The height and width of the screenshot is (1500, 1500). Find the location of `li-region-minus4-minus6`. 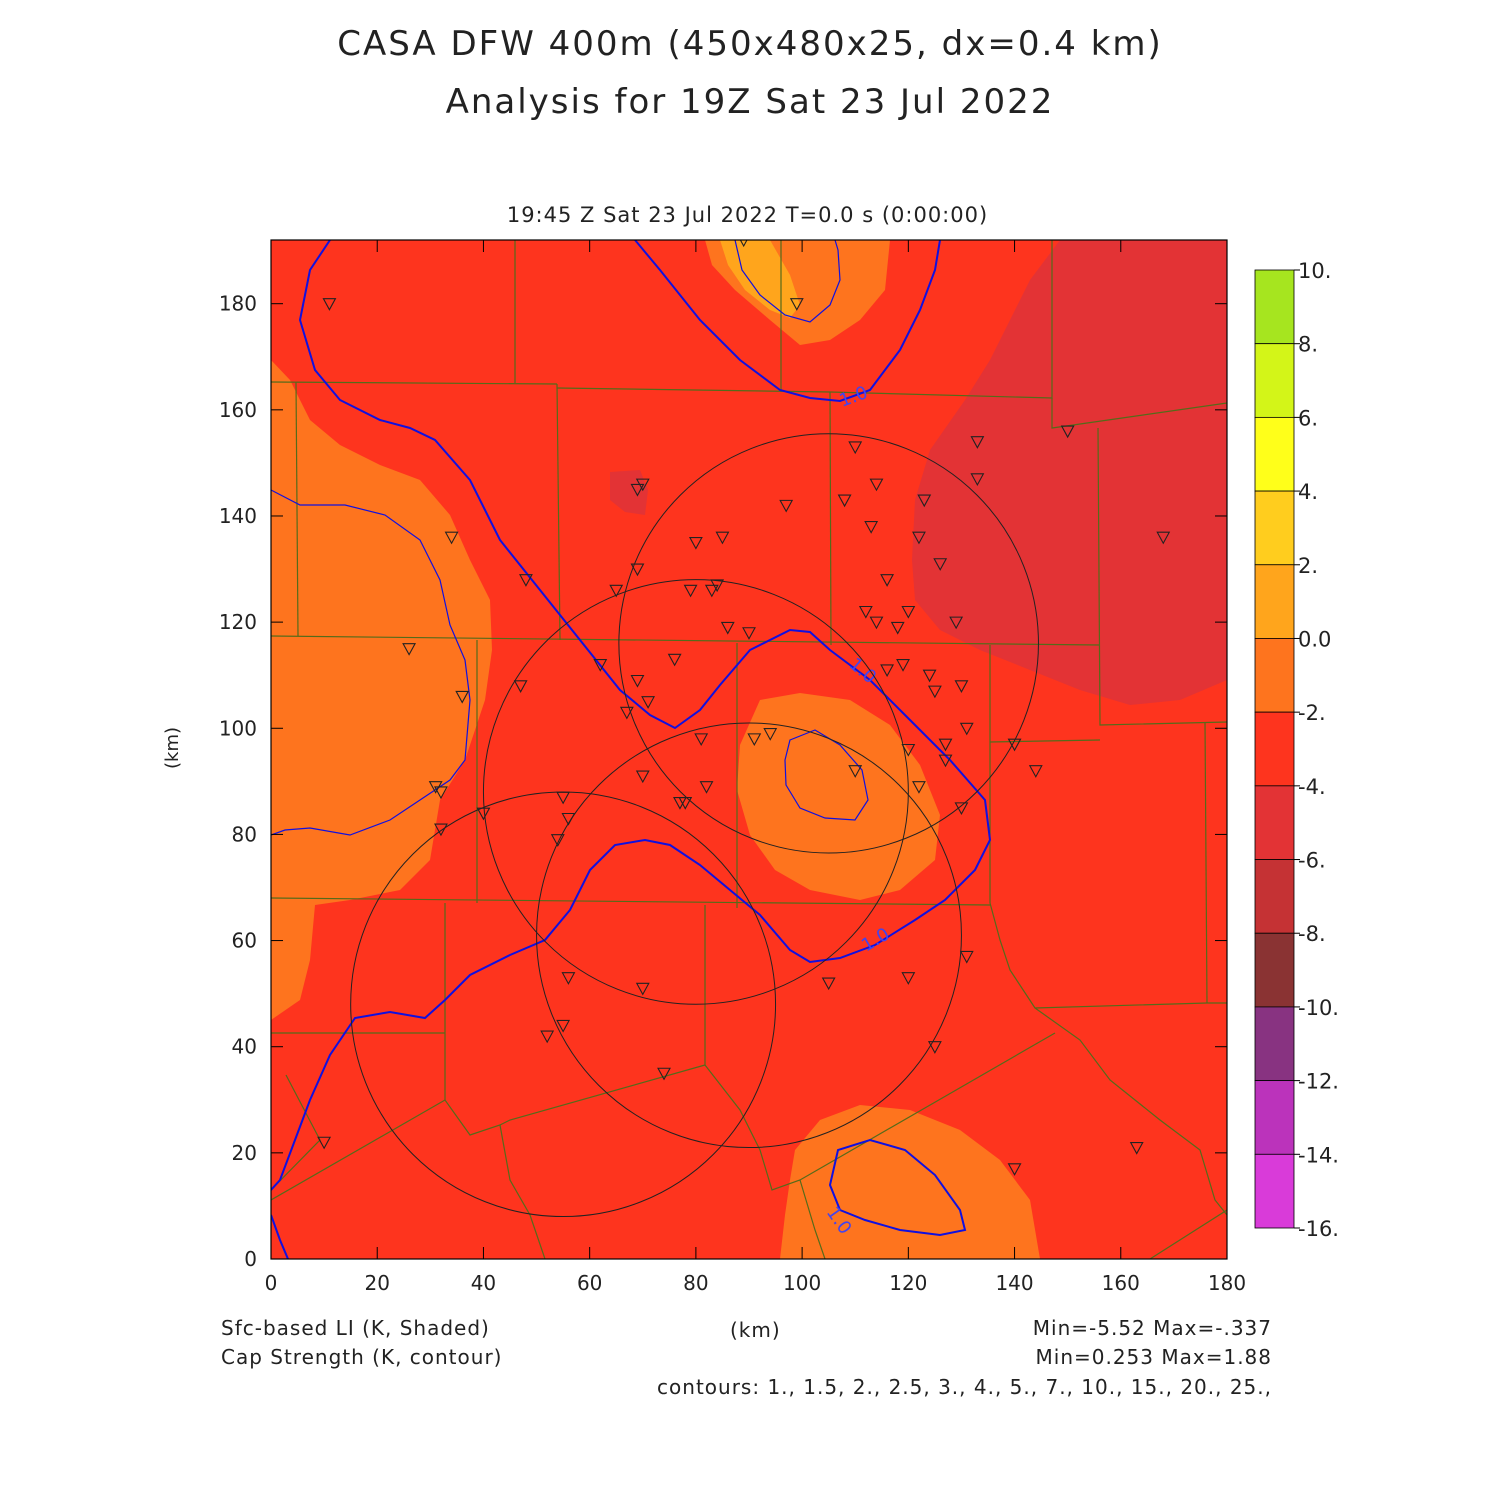

li-region-minus4-minus6 is located at coordinates (1069, 472).